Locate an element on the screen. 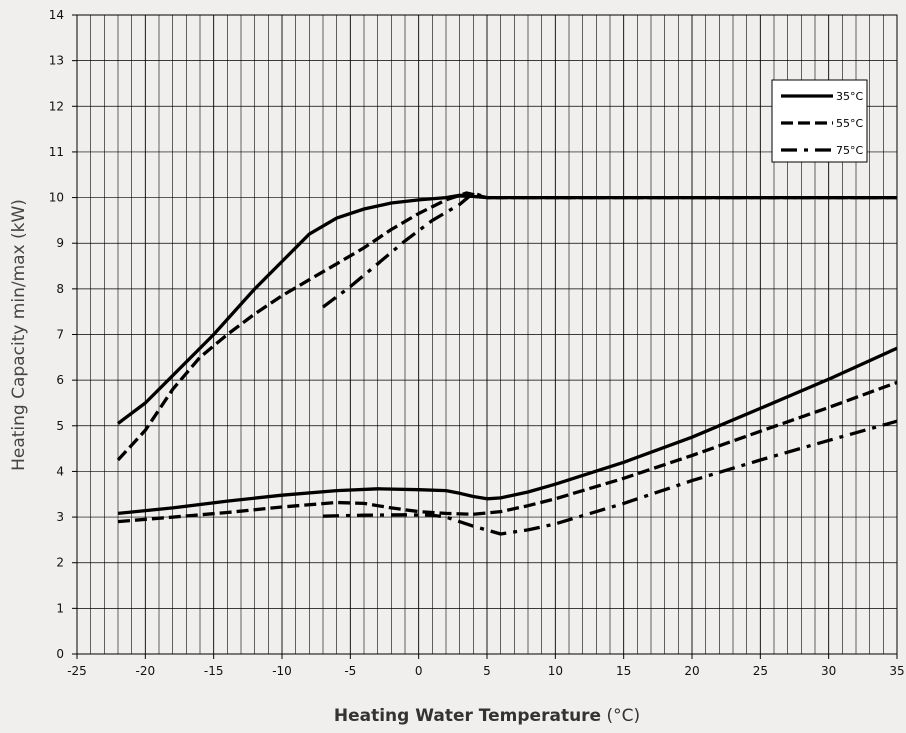  legend-label: 55°C is located at coordinates (849, 123).